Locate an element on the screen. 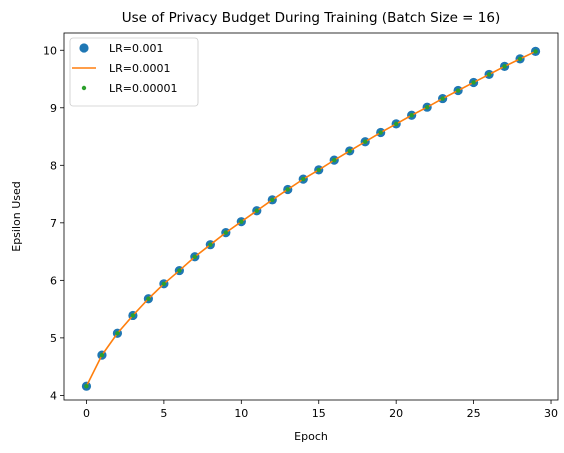  y-axis-label: Epsilon Used is located at coordinates (16, 216).